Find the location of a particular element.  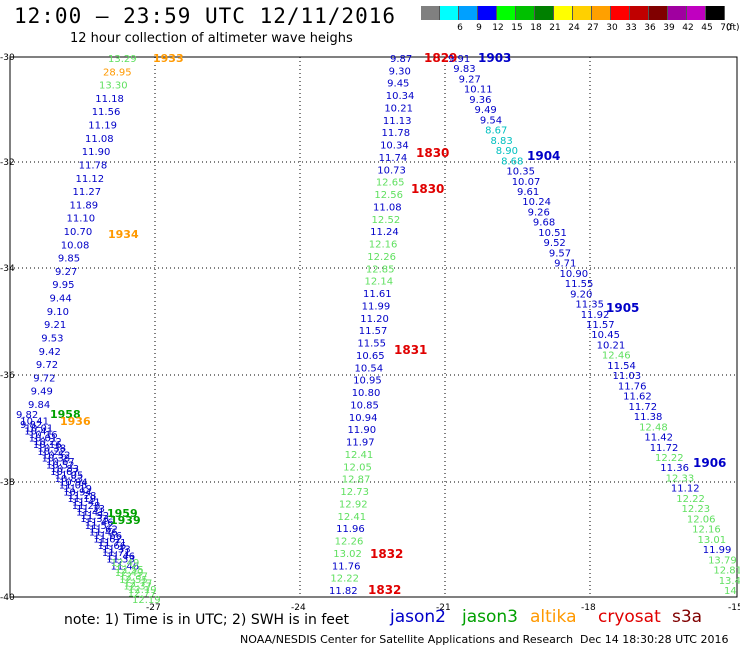

track-value: 10.45 is located at coordinates (605, 335).